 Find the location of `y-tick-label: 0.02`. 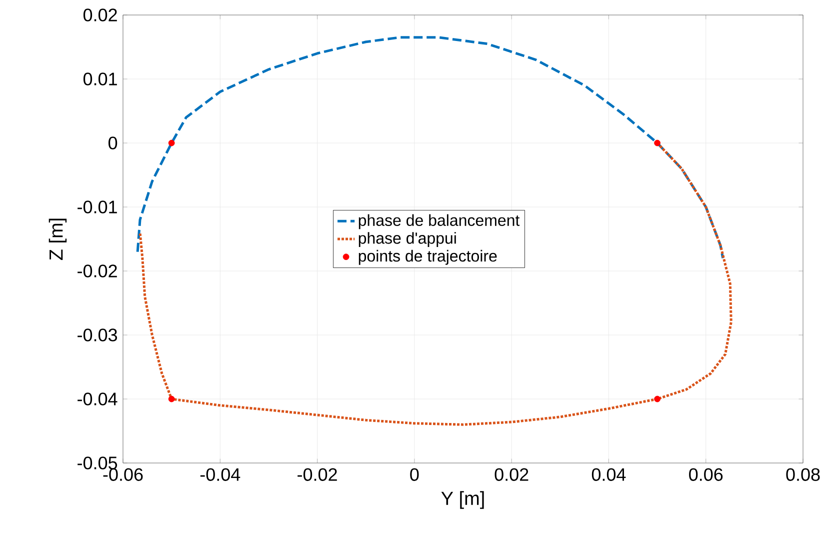

y-tick-label: 0.02 is located at coordinates (100, 15).